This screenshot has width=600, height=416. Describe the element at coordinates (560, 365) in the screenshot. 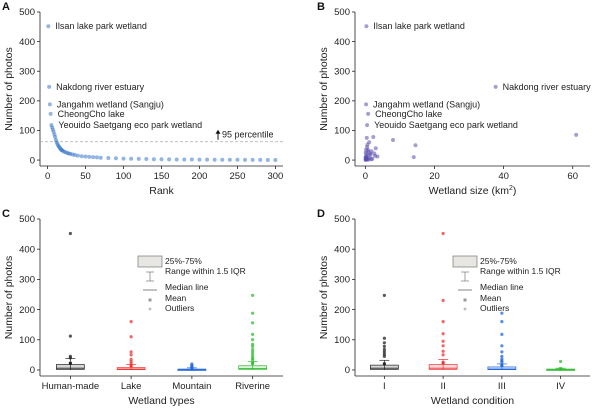

I see `box-iv` at that location.